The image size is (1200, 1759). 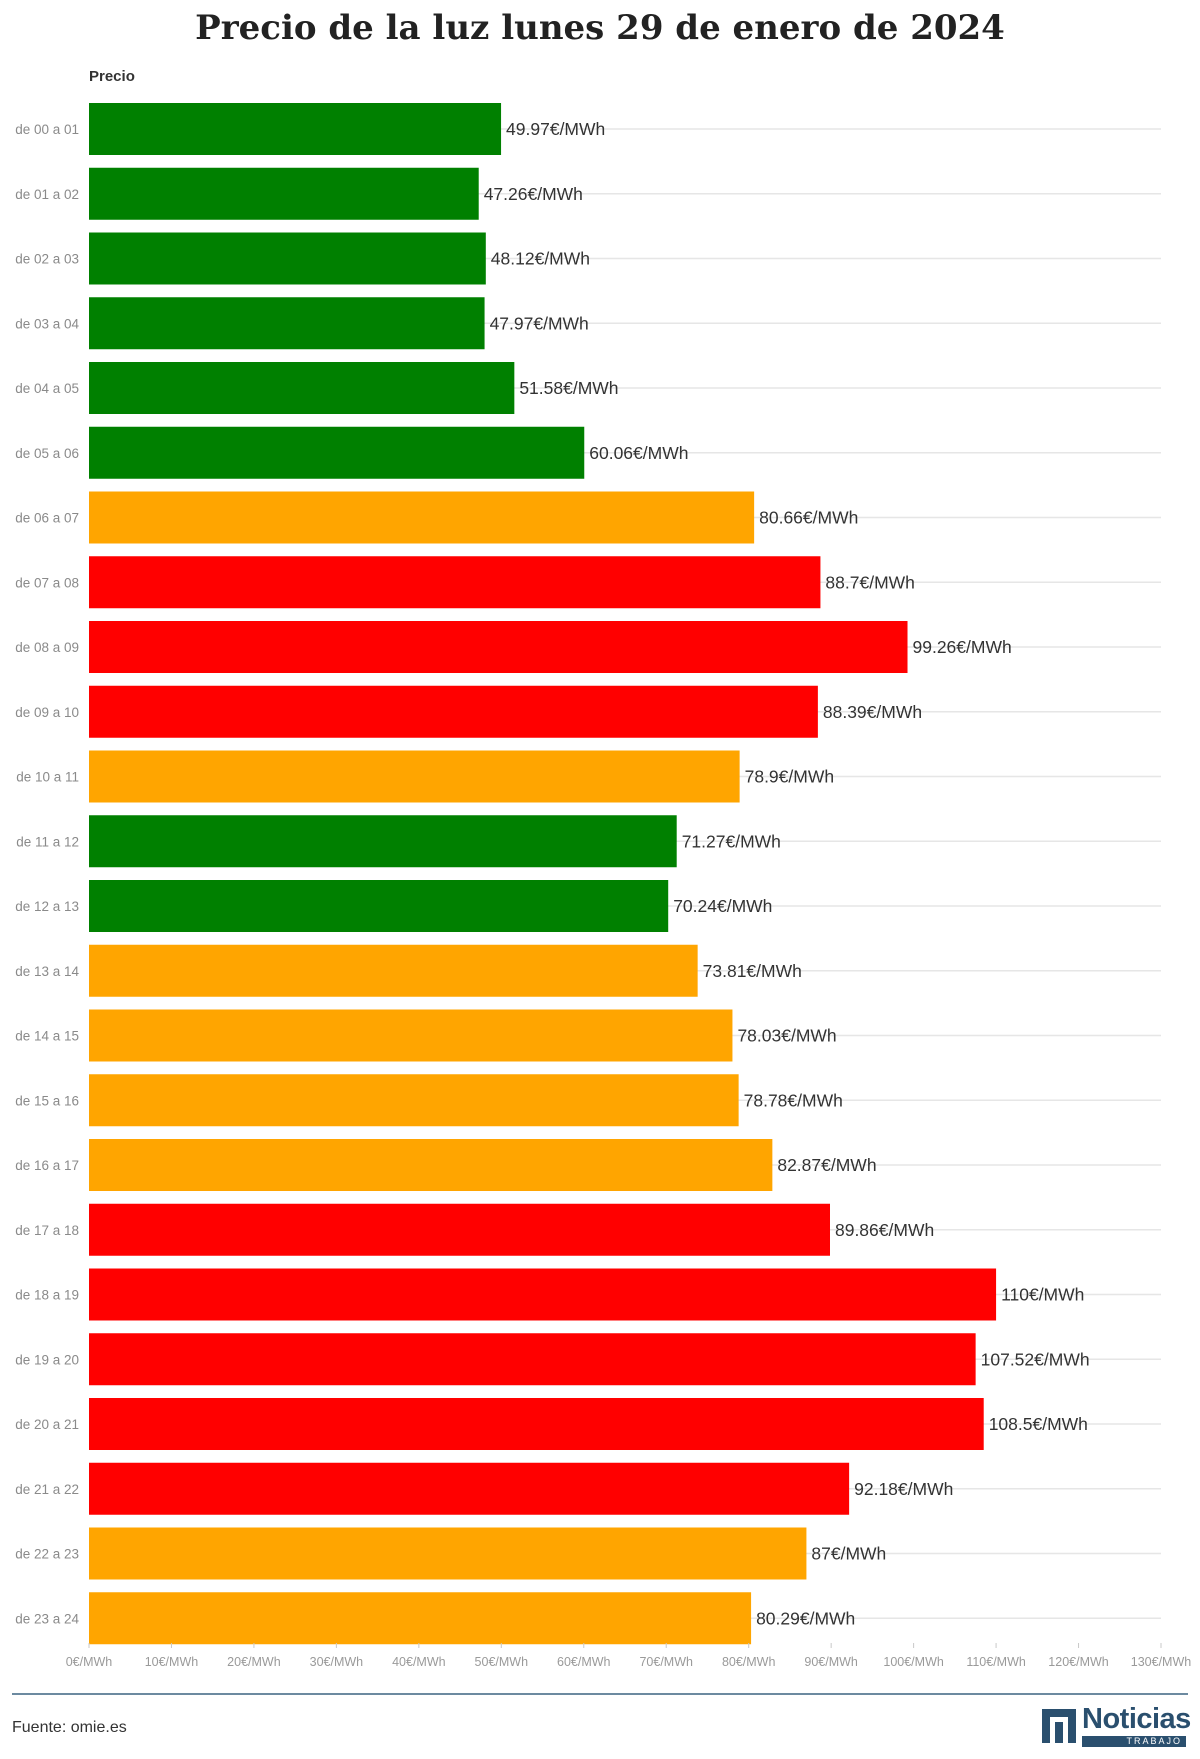 What do you see at coordinates (555, 129) in the screenshot?
I see `data-label: 49.97€/MWh` at bounding box center [555, 129].